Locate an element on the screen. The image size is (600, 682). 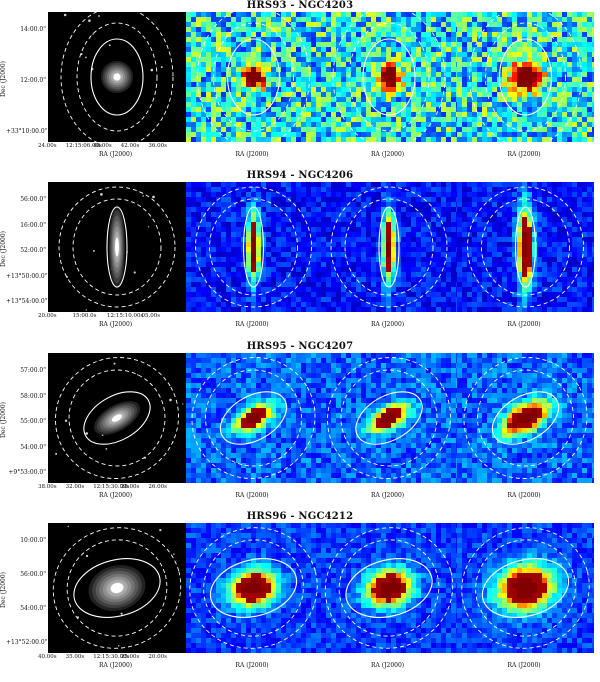
y-tick-label: +13°52:00.0" is located at coordinates (27, 642).